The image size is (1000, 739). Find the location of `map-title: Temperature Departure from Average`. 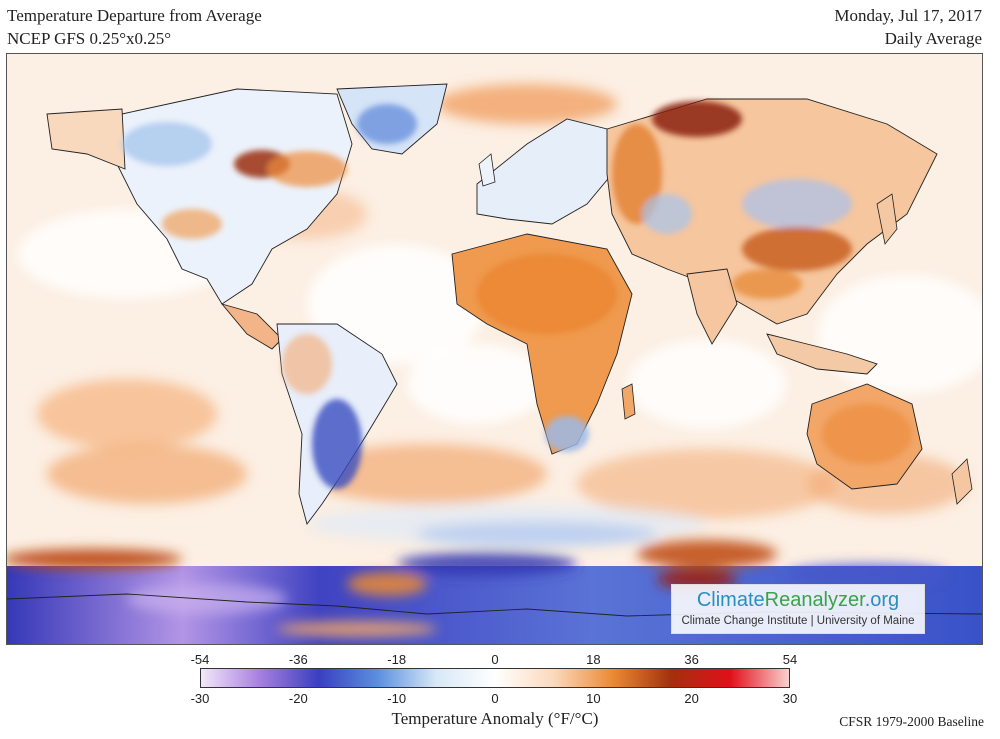

map-title: Temperature Departure from Average is located at coordinates (134, 15).